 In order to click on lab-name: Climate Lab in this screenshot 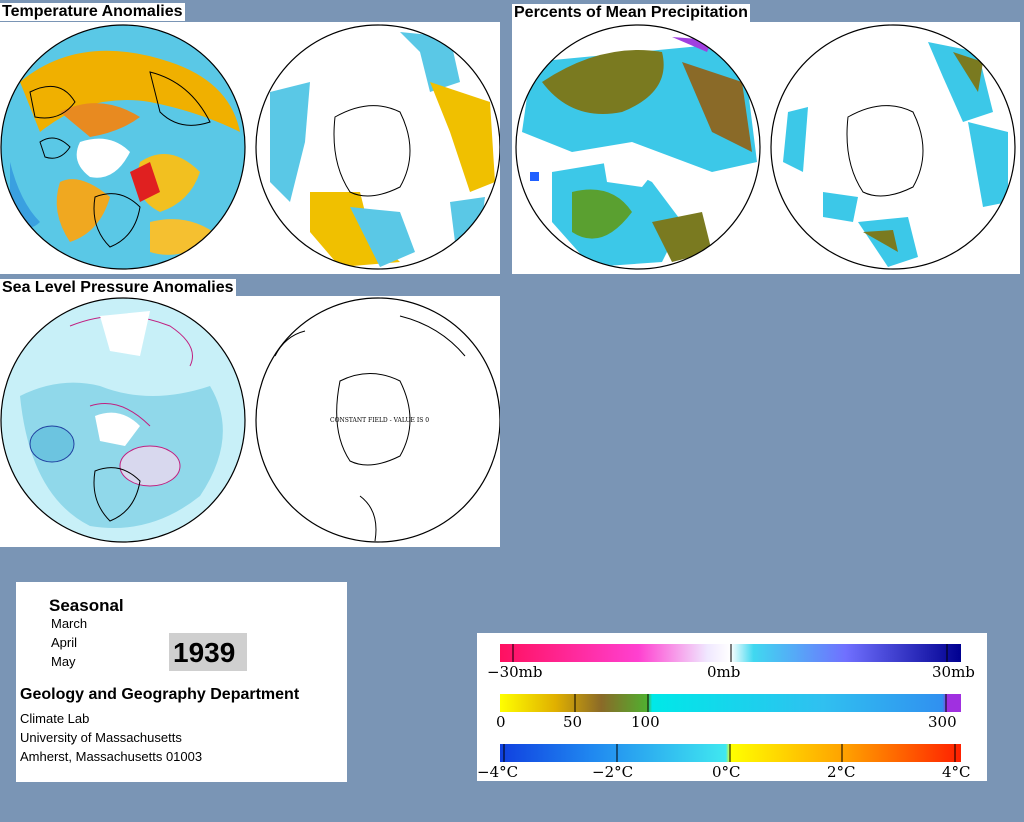, I will do `click(55, 718)`.